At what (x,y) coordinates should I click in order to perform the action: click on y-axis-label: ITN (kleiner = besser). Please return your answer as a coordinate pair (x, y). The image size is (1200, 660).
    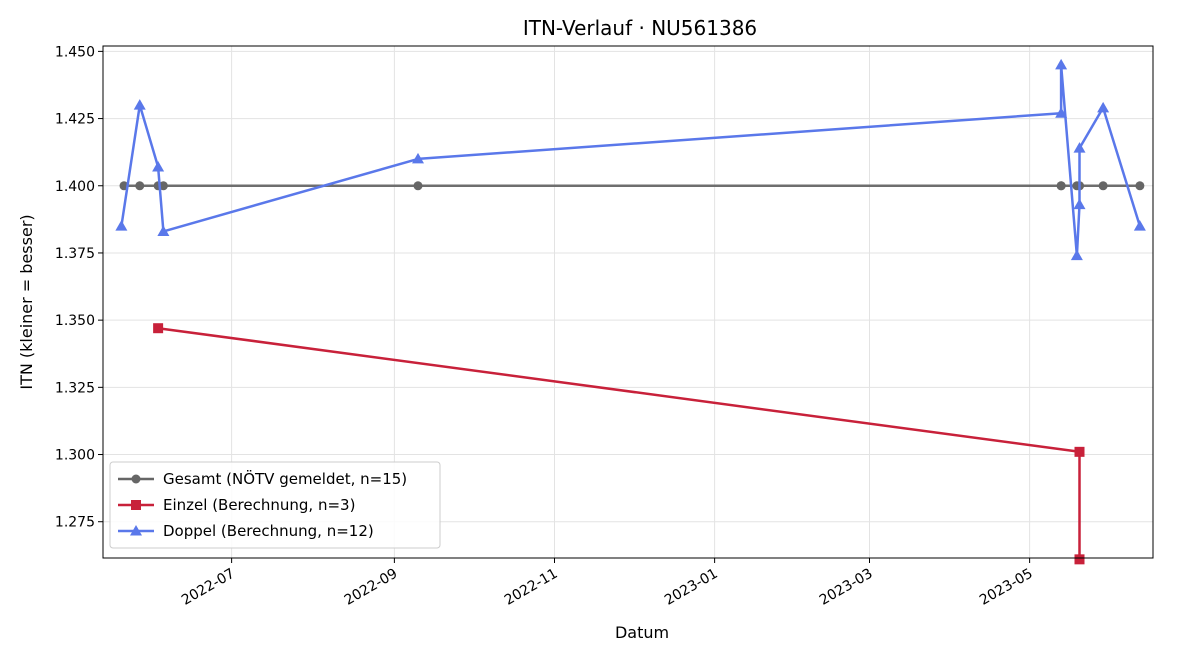
    Looking at the image, I should click on (26, 301).